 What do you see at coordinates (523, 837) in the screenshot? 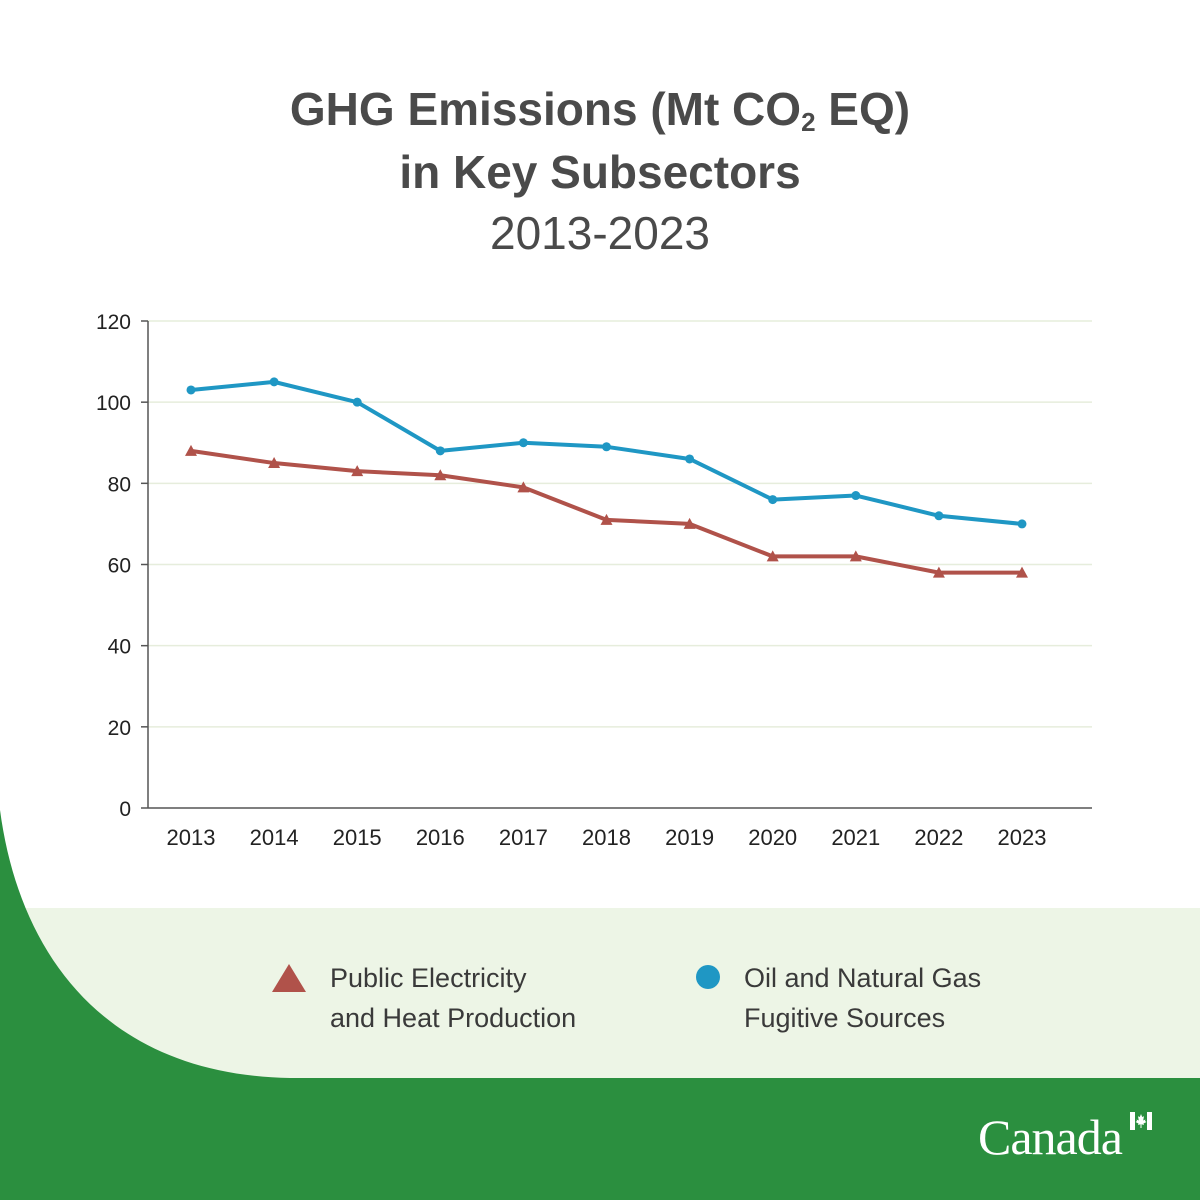
I see `x-tick-label: 2017` at bounding box center [523, 837].